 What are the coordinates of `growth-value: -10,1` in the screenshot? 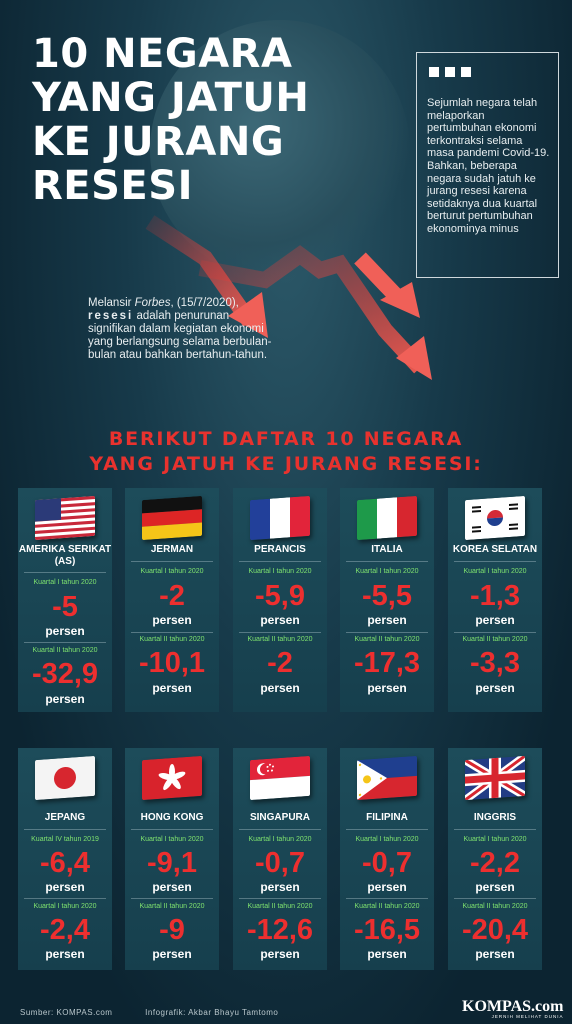 It's located at (172, 663).